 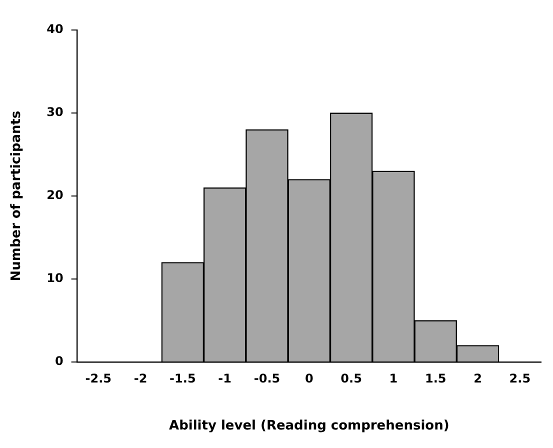 I want to click on x-tick-label: -1, so click(x=225, y=378).